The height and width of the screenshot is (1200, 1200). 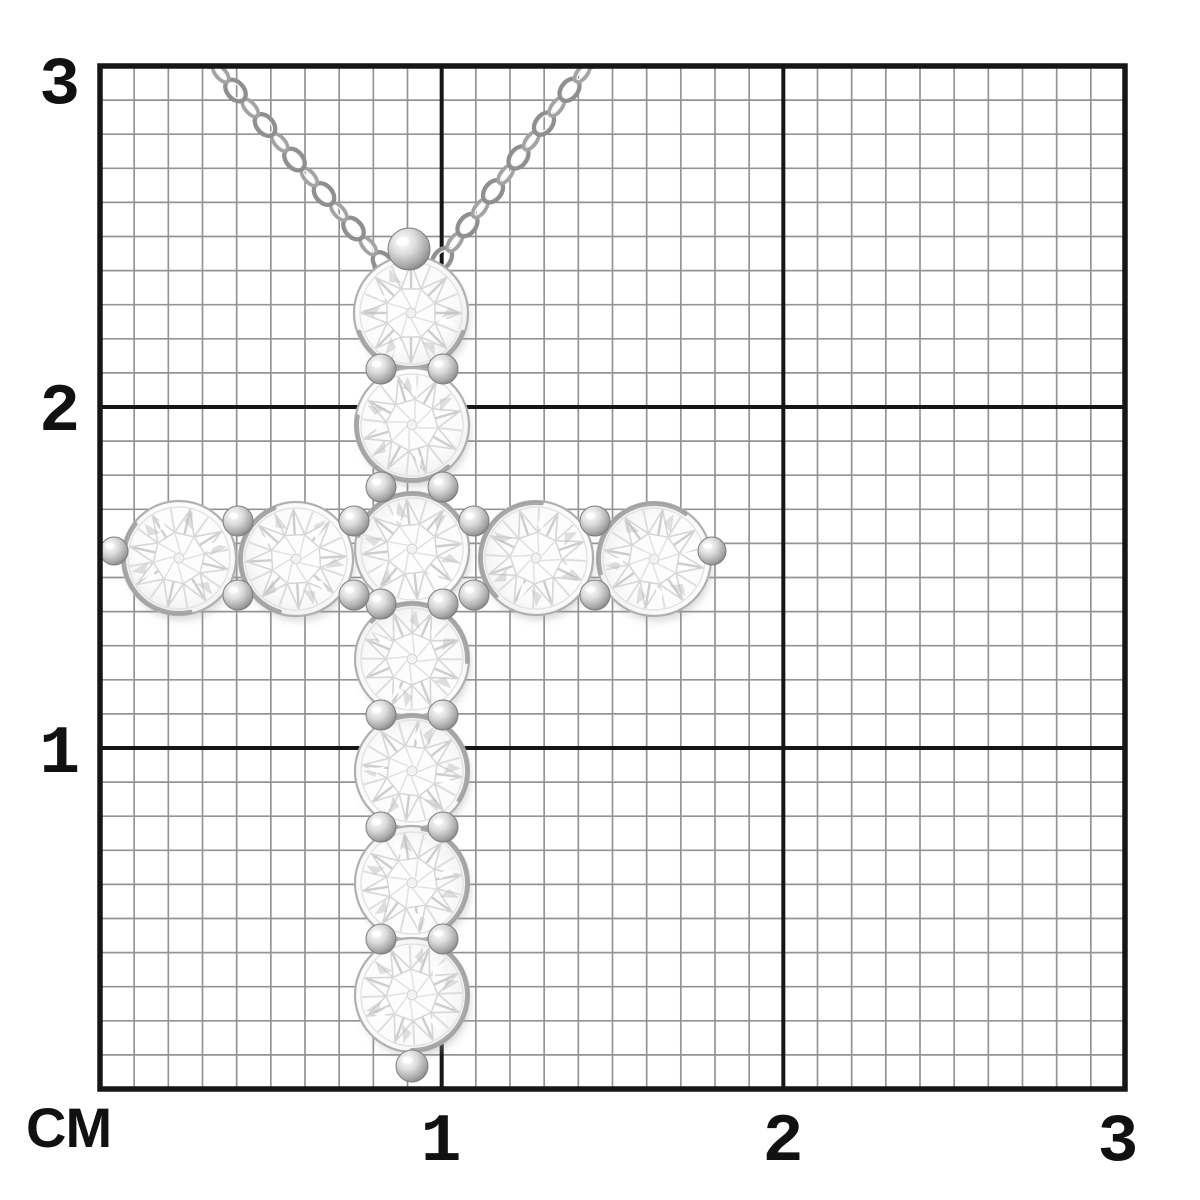 I want to click on bottom-tick-3: 3, so click(x=1118, y=1142).